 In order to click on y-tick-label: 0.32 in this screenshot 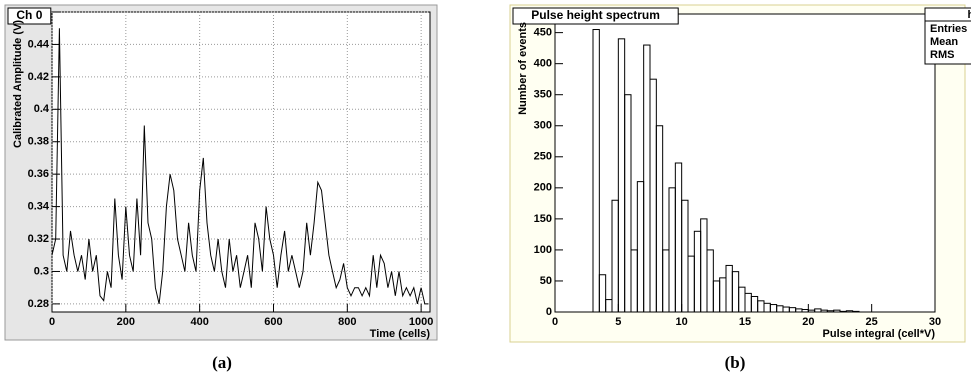, I will do `click(38, 239)`.